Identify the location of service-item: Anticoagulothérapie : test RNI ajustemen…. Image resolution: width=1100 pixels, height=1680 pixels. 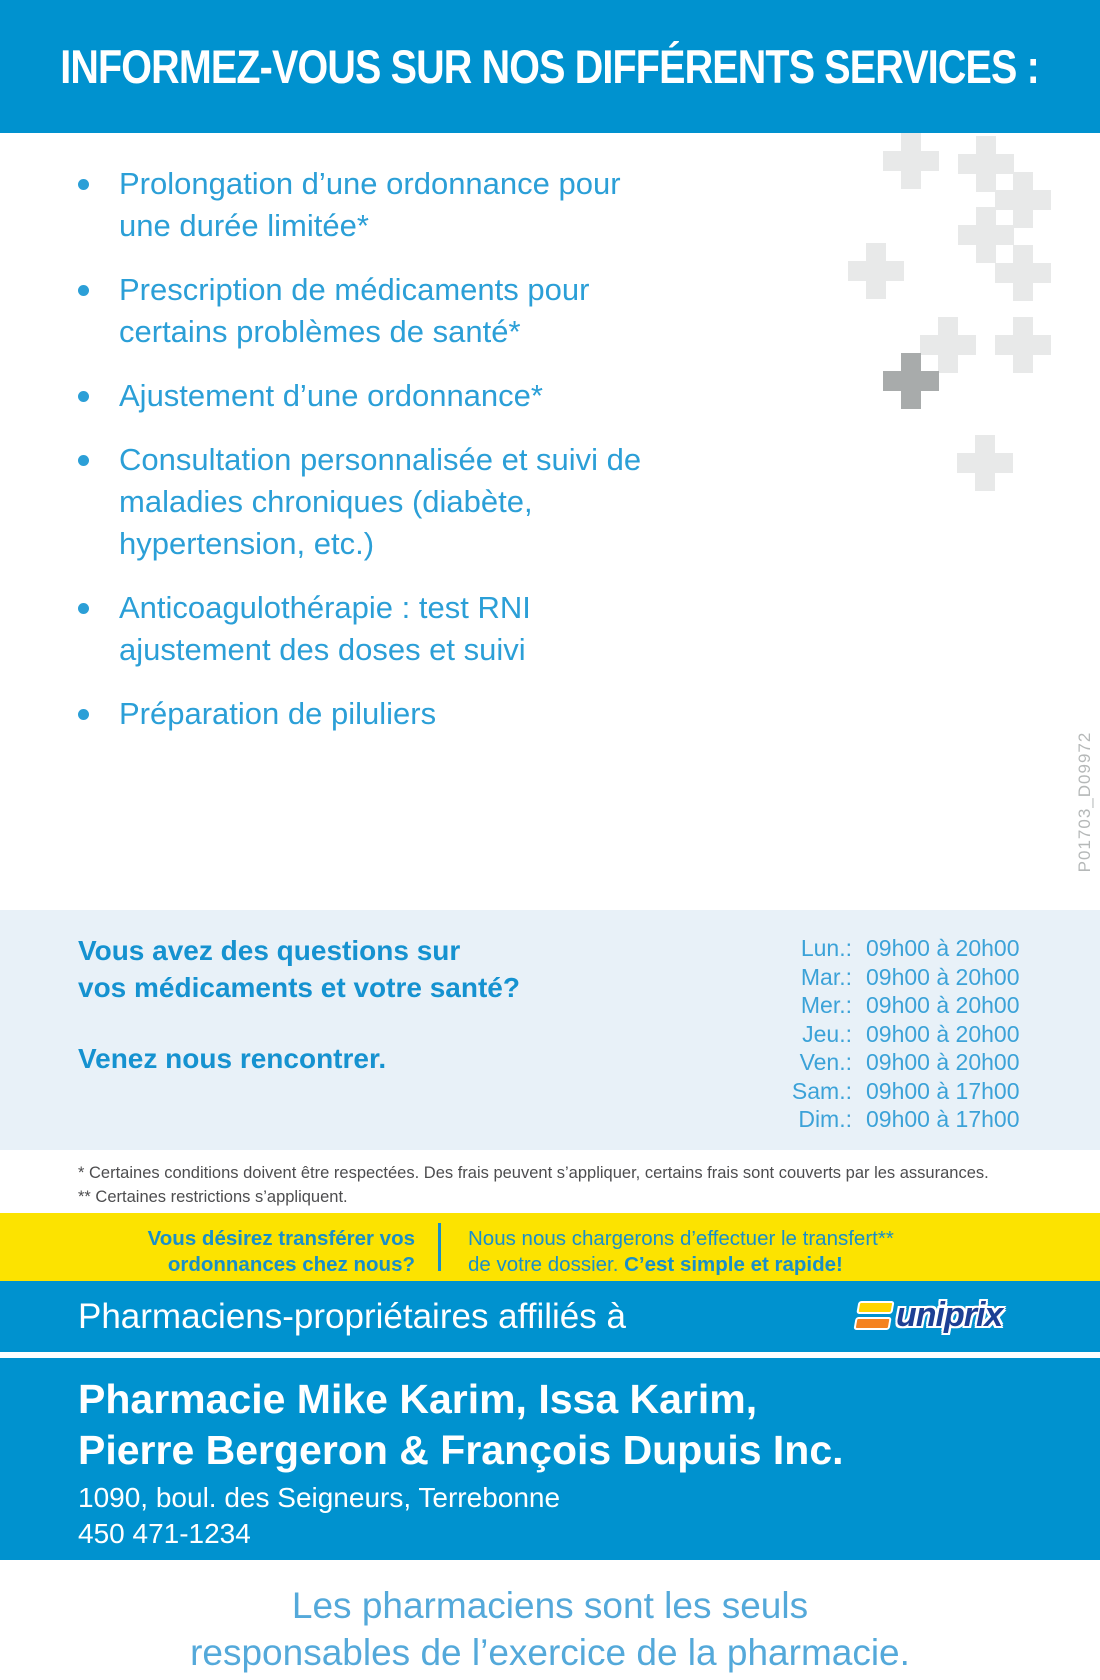
(415, 629).